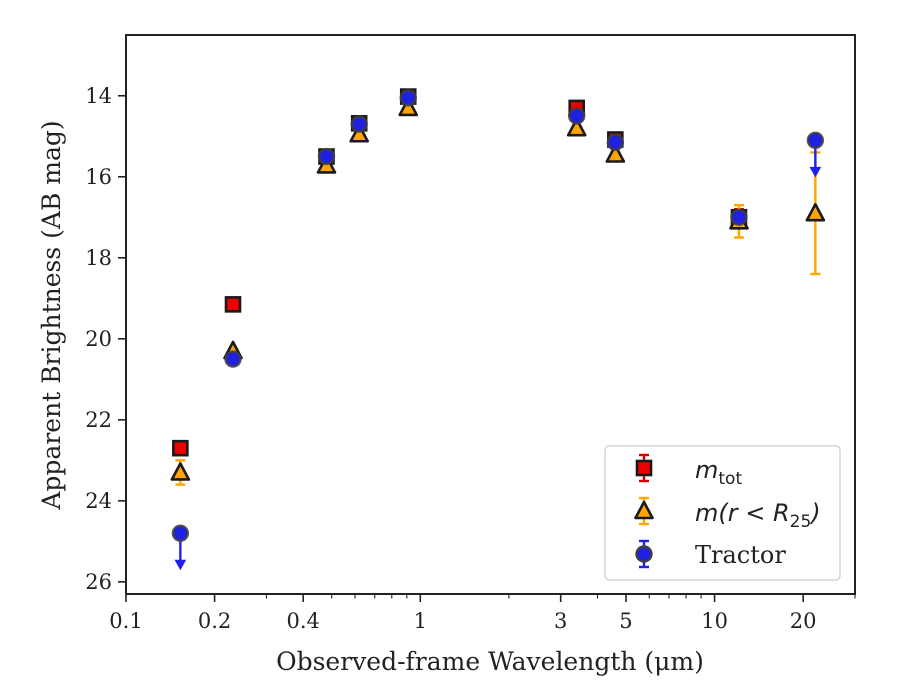 The image size is (900, 700). I want to click on x-tick-label: 0.2, so click(214, 621).